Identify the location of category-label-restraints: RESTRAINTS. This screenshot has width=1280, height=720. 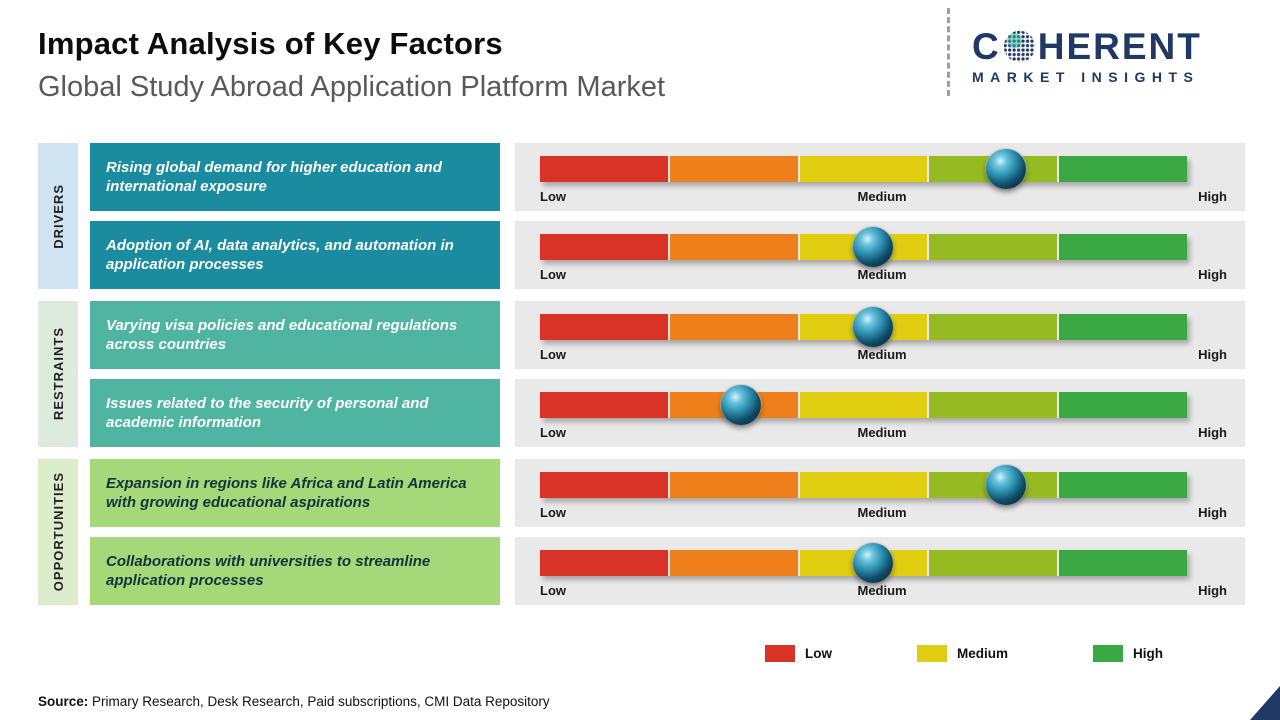
(58, 374).